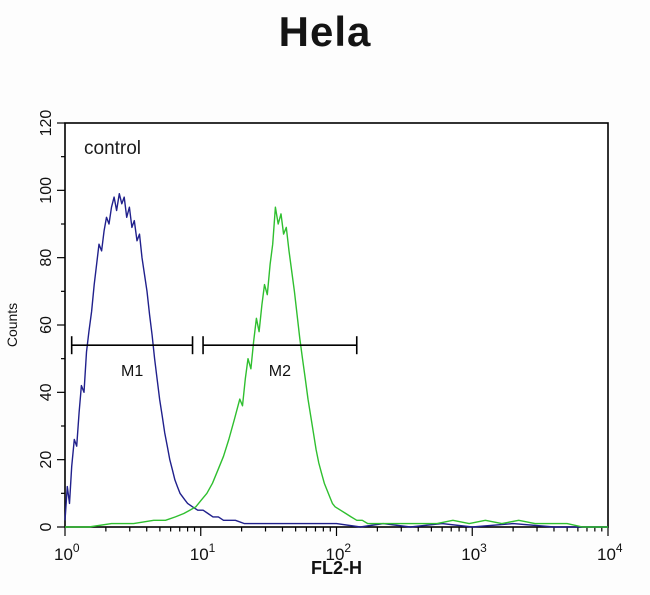 The image size is (650, 595). What do you see at coordinates (325, 31) in the screenshot?
I see `chart-title: Hela` at bounding box center [325, 31].